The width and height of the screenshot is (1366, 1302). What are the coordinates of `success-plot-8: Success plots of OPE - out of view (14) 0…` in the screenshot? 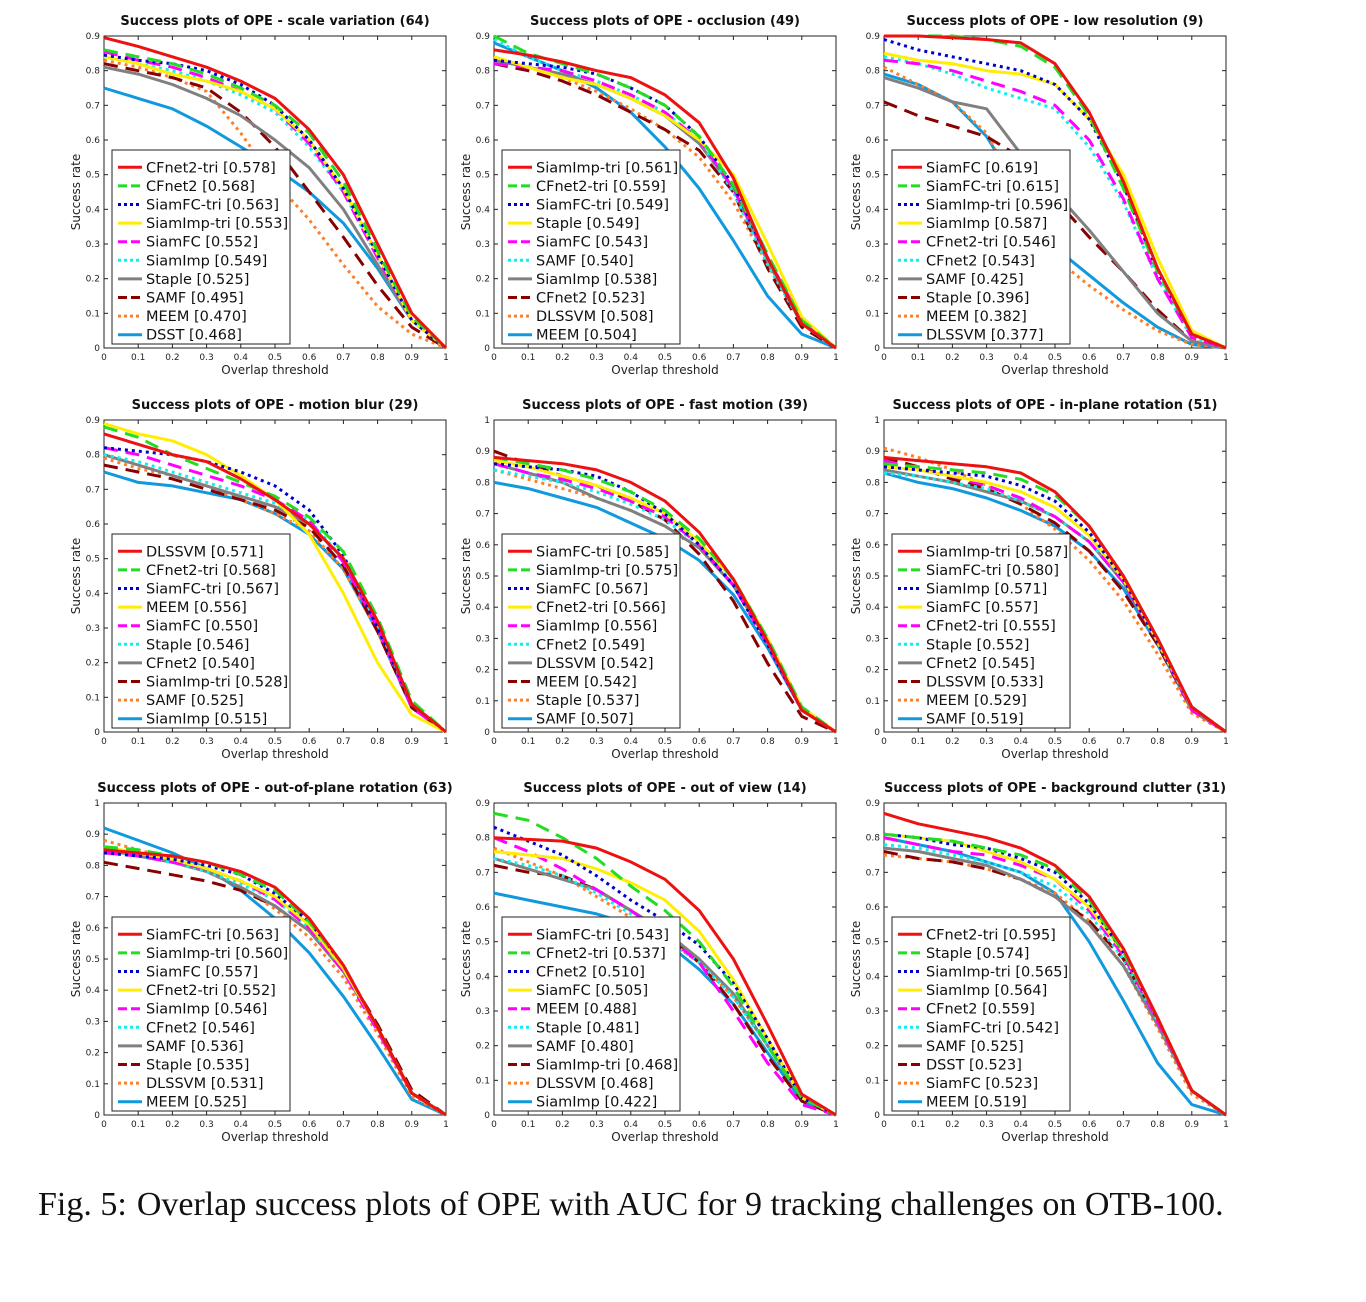 It's located at (649, 962).